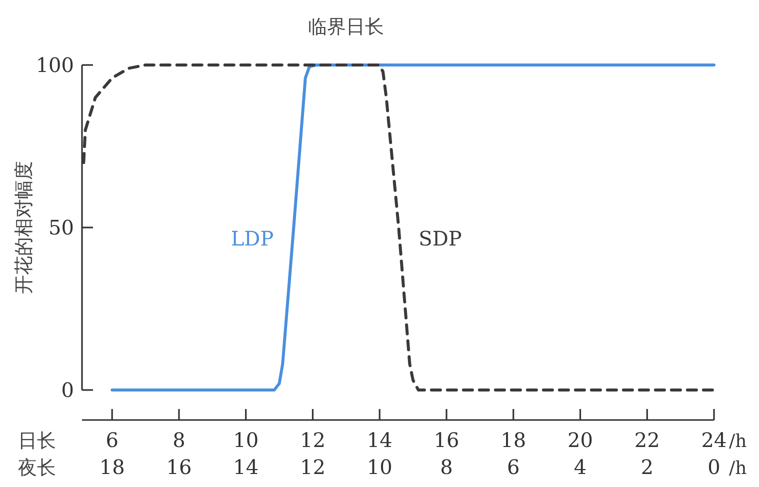 The image size is (759, 487). Describe the element at coordinates (179, 467) in the screenshot. I see `x2-tick-label: 16` at that location.